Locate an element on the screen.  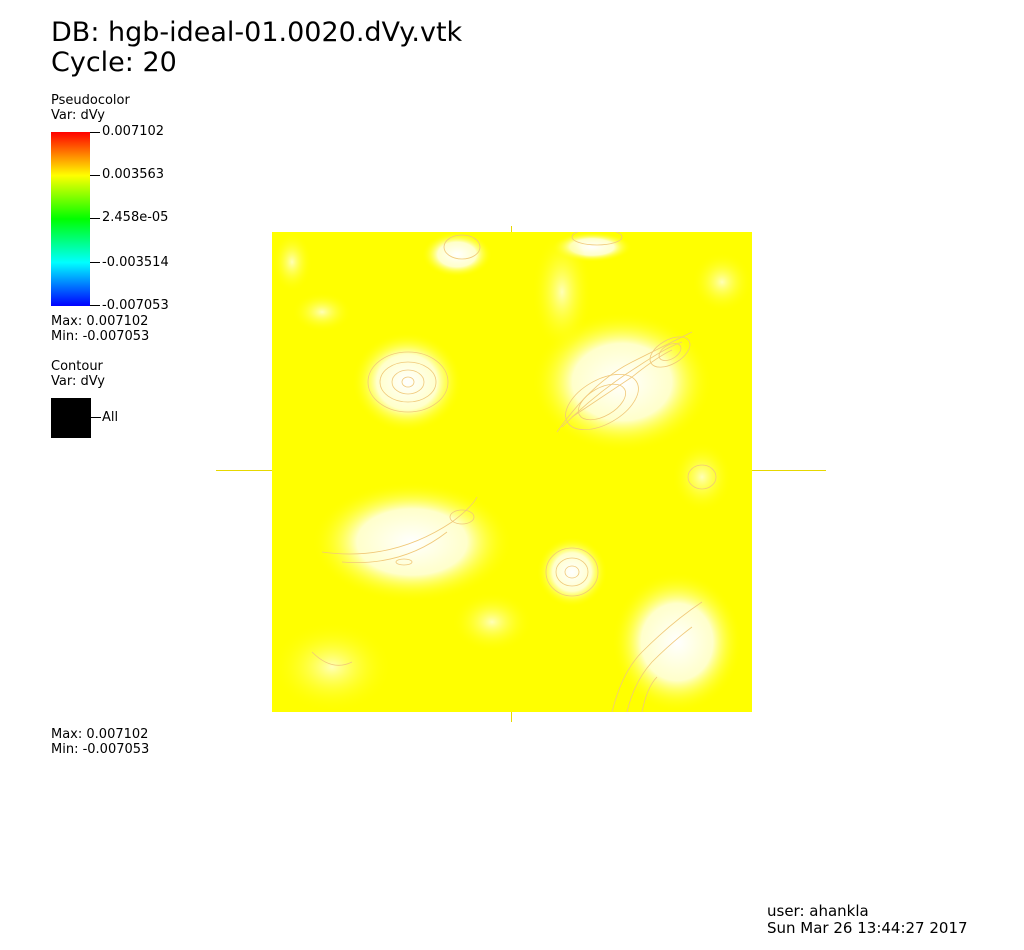
contour-swatch-tick is located at coordinates (96, 417).